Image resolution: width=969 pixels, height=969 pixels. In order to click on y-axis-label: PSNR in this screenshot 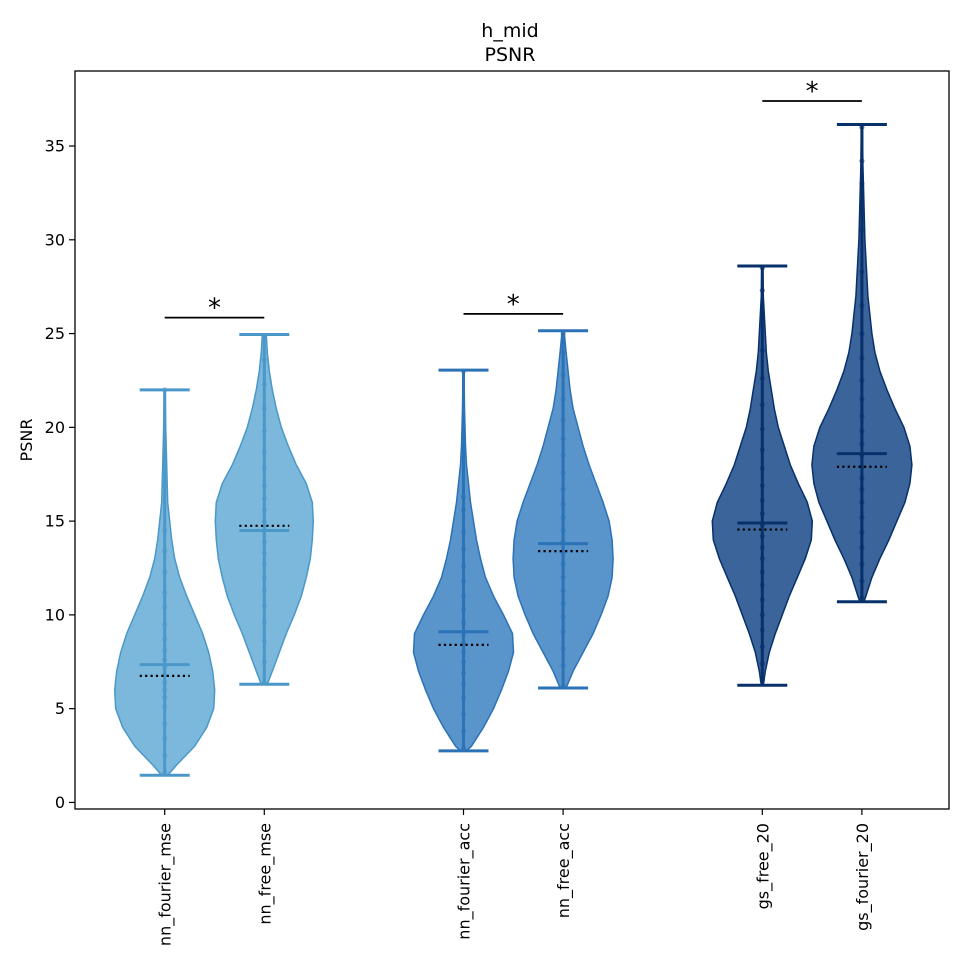, I will do `click(26, 440)`.